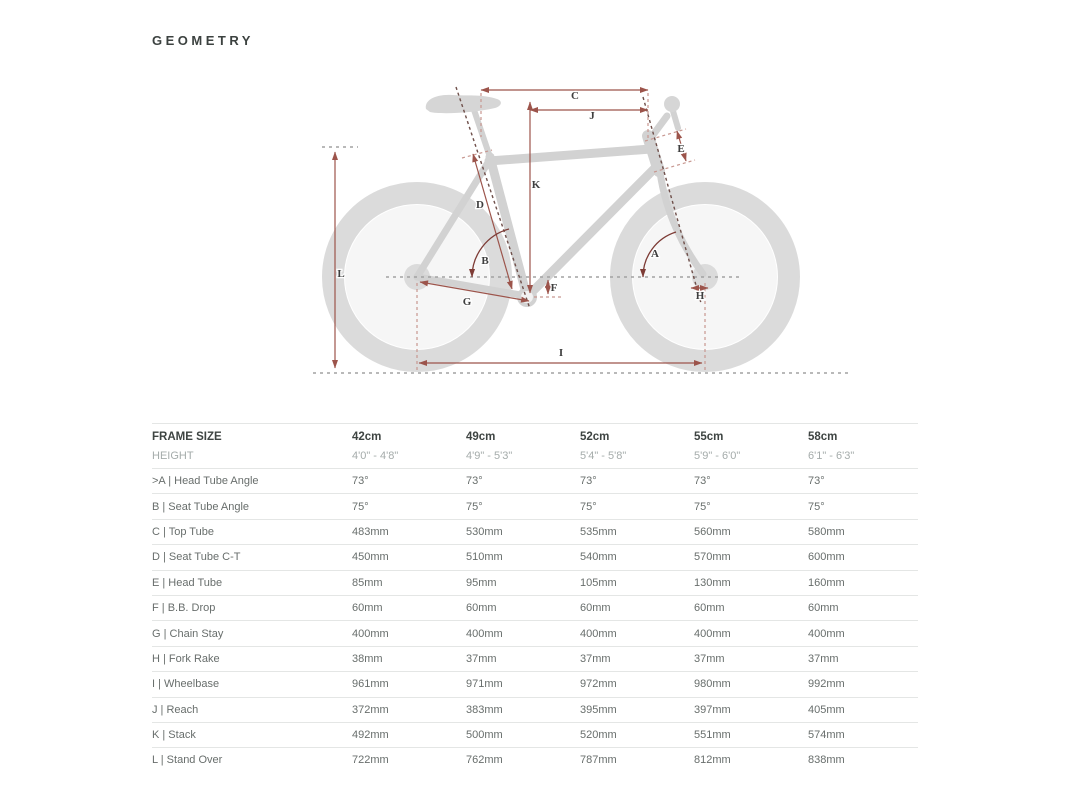 This screenshot has width=1067, height=800. I want to click on cell-value: 95mm, so click(481, 582).